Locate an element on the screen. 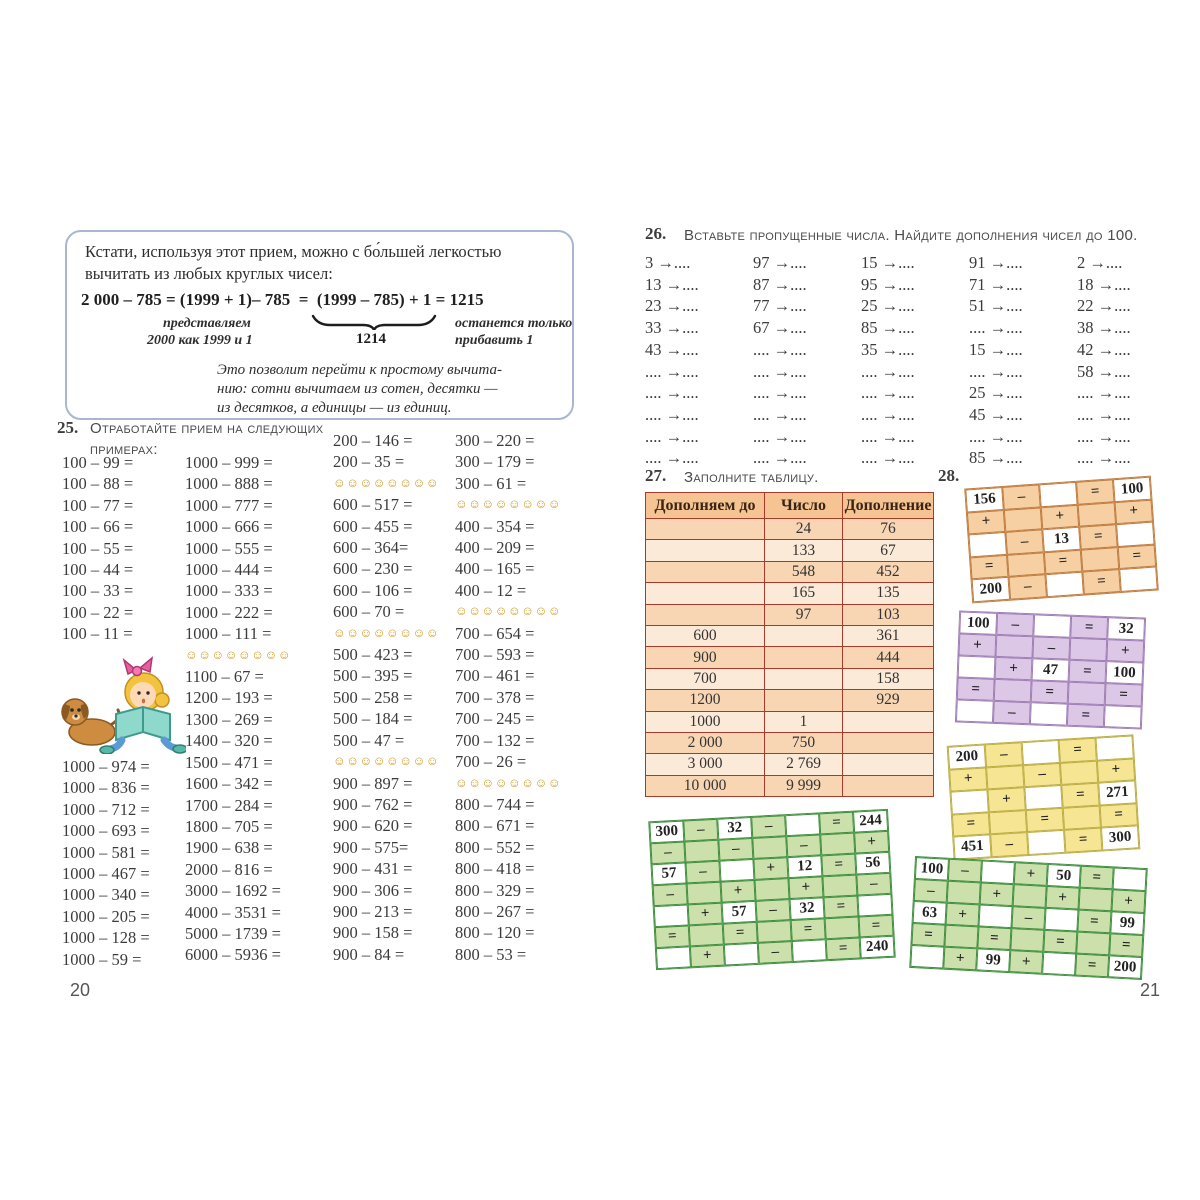  grid-number-cell: 47 is located at coordinates (1050, 670).